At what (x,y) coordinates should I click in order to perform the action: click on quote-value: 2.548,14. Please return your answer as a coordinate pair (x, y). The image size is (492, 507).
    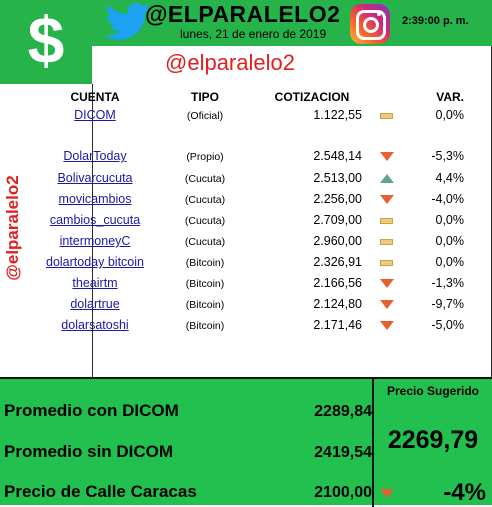
    Looking at the image, I should click on (337, 156).